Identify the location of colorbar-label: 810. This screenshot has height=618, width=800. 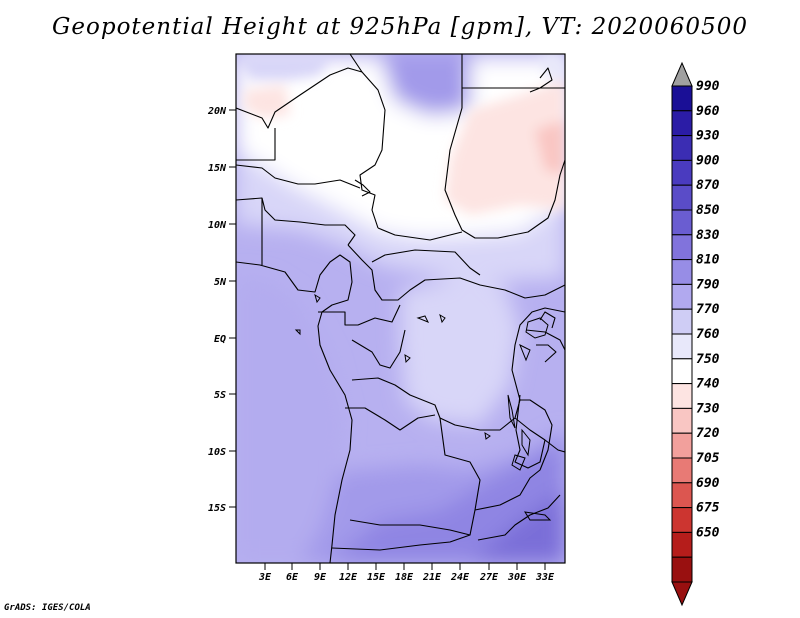
(708, 260).